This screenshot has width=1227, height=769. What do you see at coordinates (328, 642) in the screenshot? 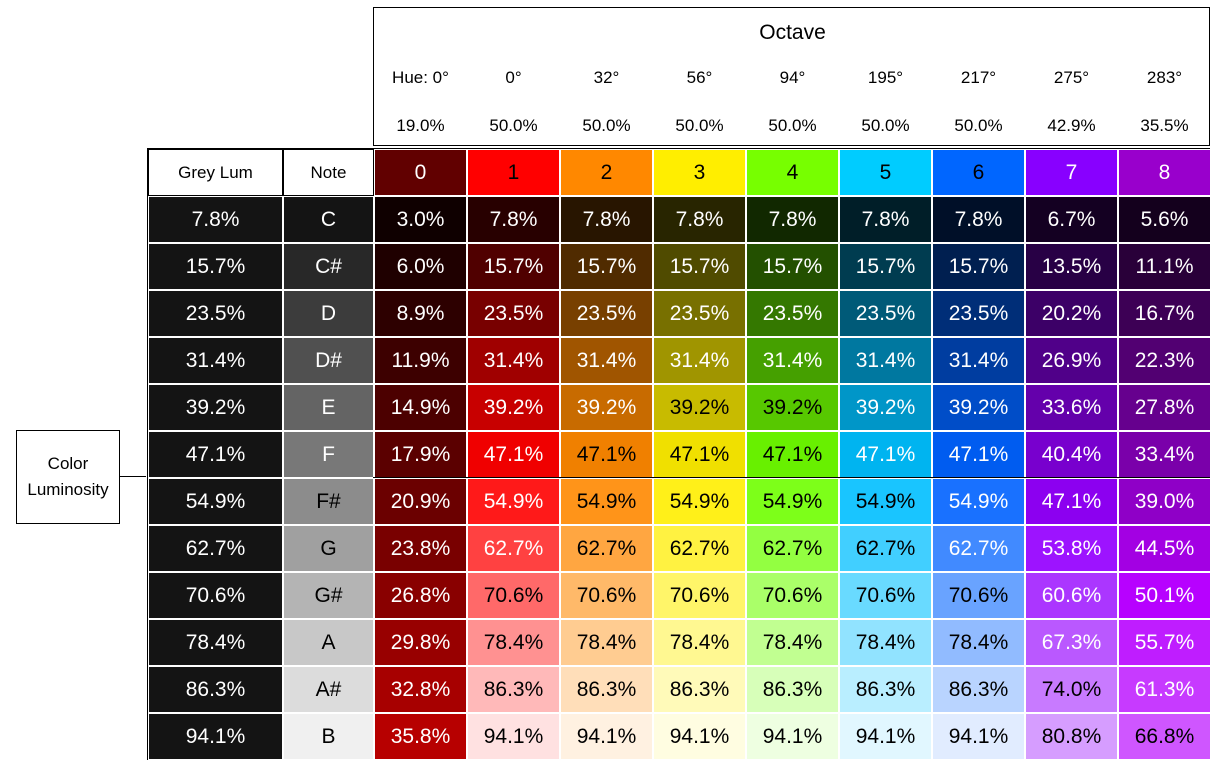
I see `note-cell: A` at bounding box center [328, 642].